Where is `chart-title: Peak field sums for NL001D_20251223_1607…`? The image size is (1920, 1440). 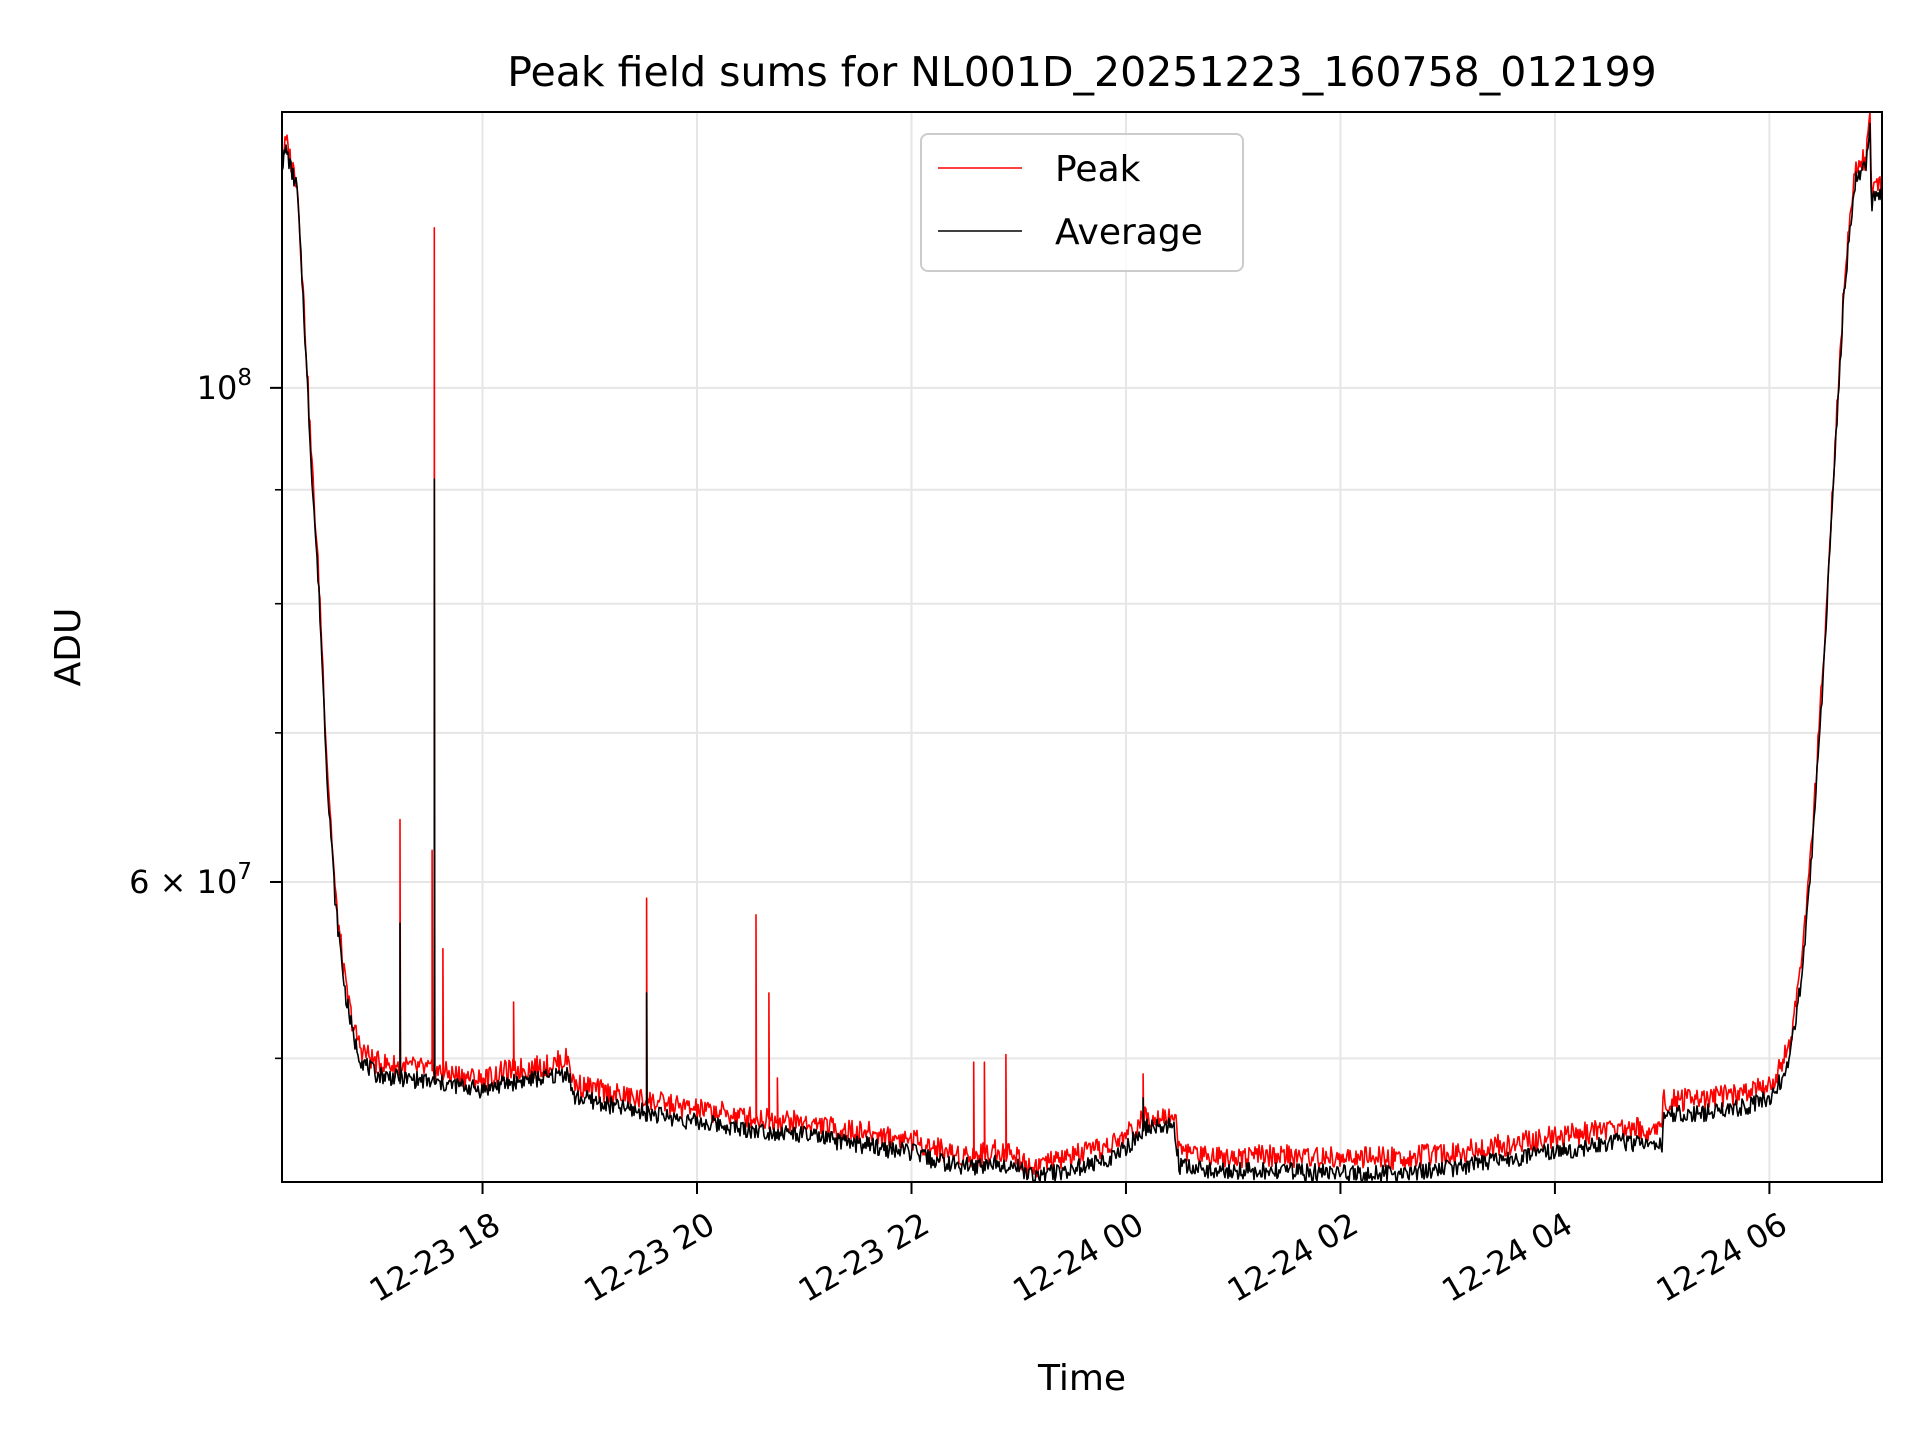
chart-title: Peak field sums for NL001D_20251223_1607… is located at coordinates (1082, 72).